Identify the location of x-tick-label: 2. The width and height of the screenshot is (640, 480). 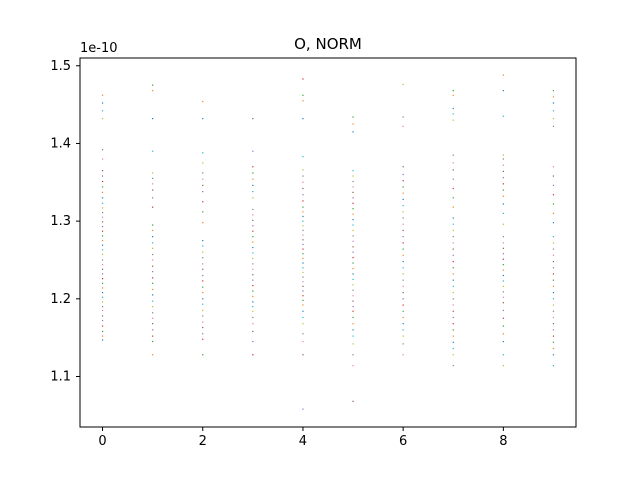
(203, 441).